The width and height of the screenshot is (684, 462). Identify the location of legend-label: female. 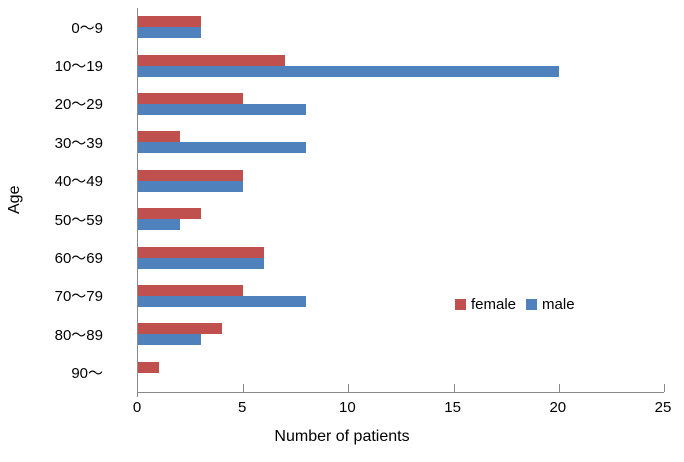
(494, 304).